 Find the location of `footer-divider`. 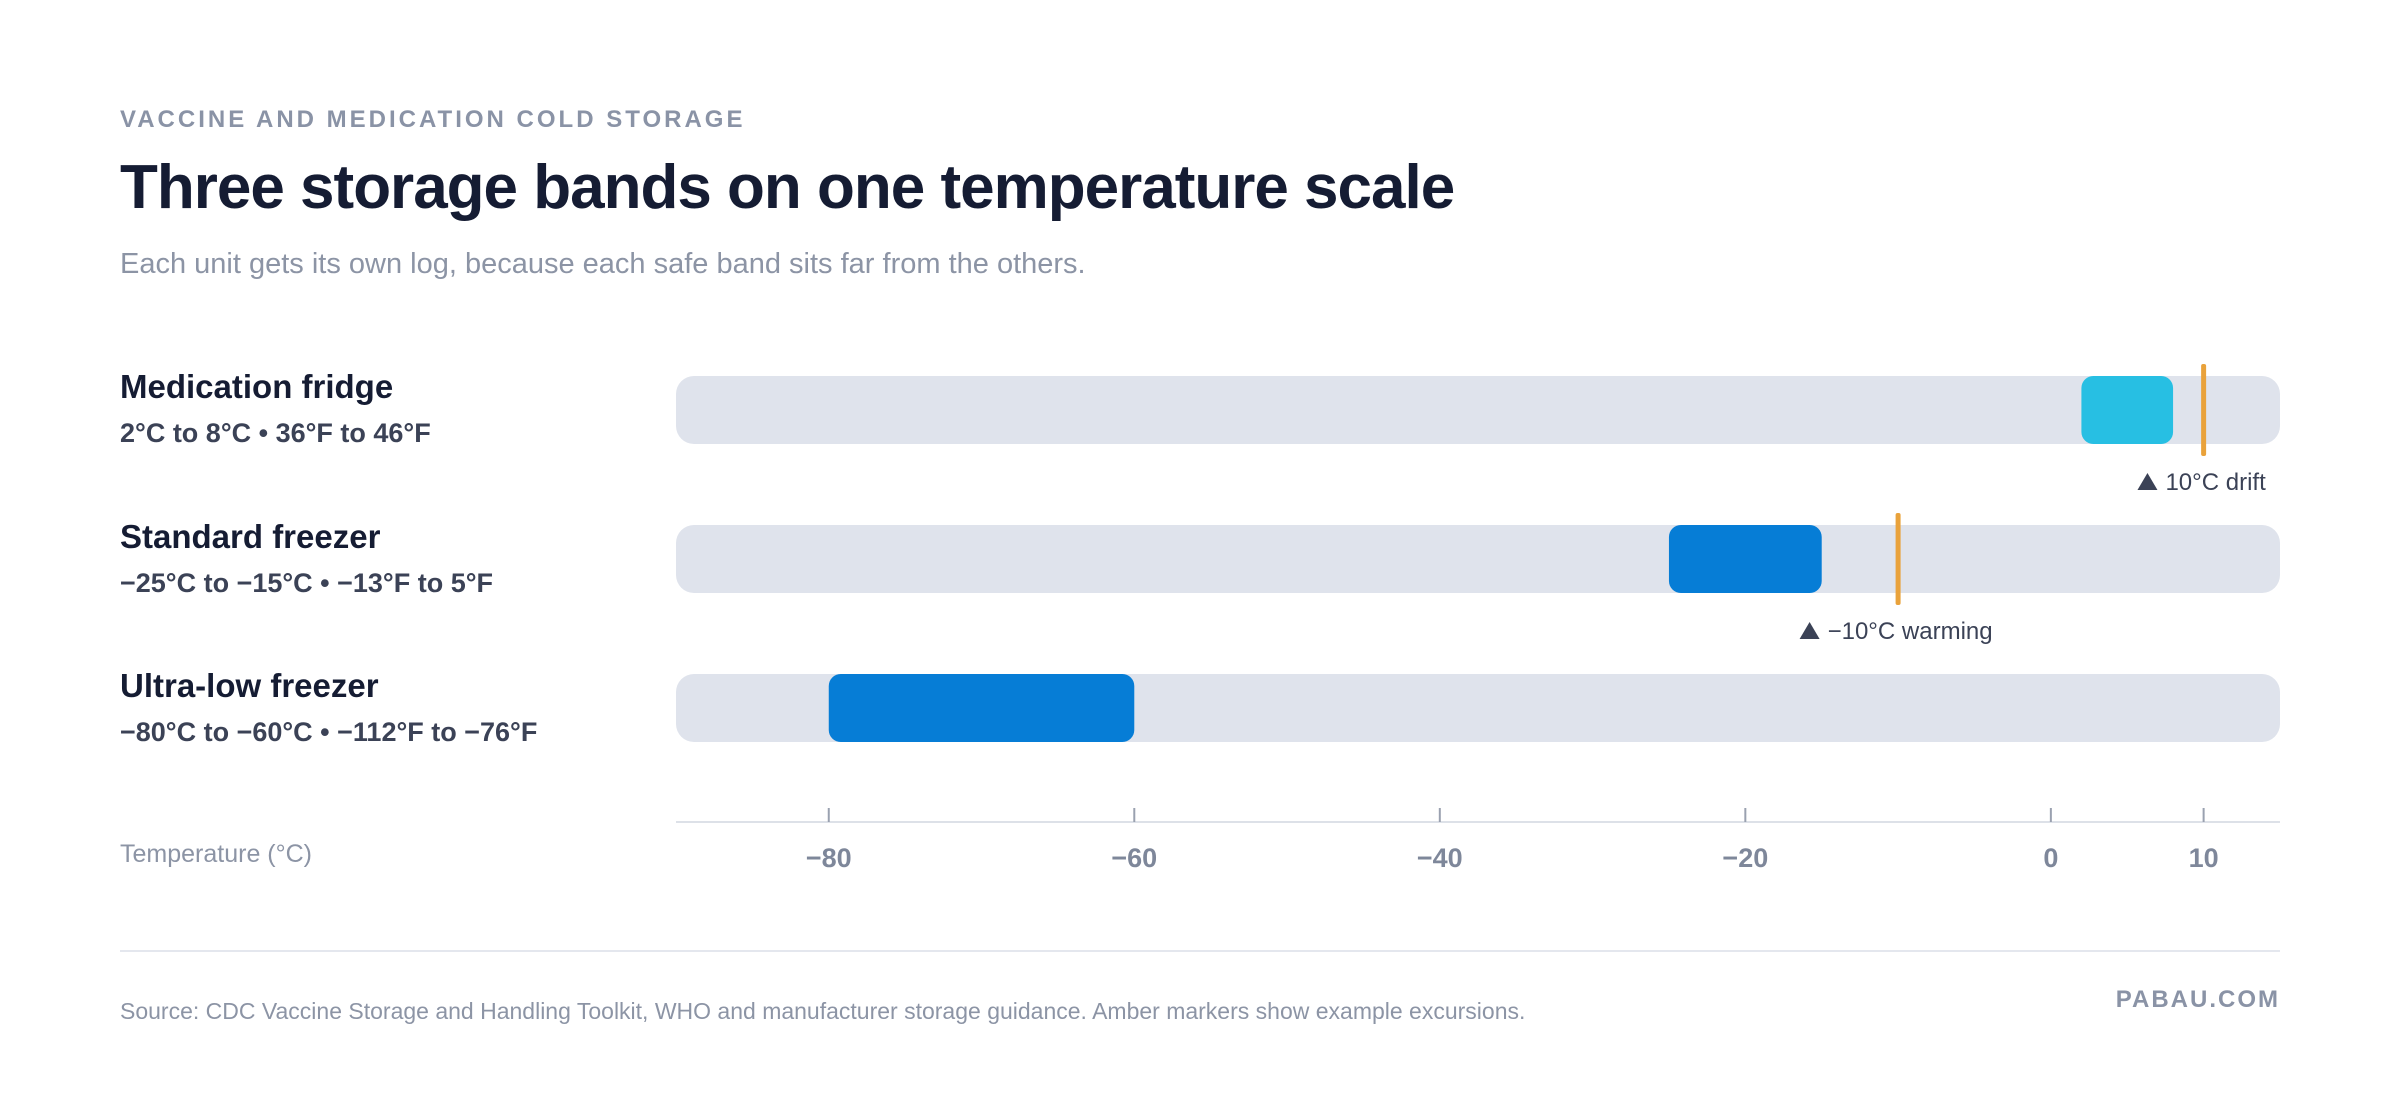

footer-divider is located at coordinates (1200, 951).